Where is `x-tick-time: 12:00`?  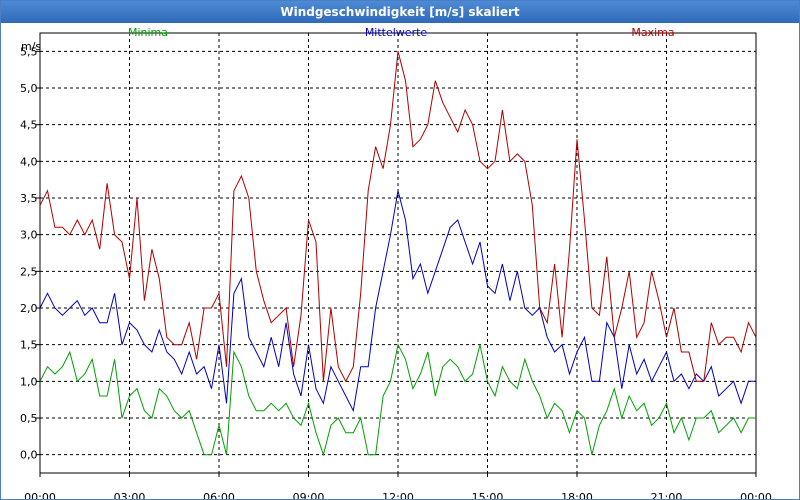
x-tick-time: 12:00 is located at coordinates (398, 495).